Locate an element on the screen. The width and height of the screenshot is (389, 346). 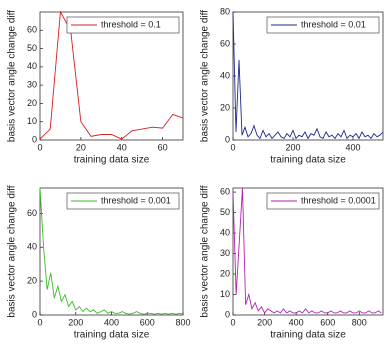
x-tick-label: 60 is located at coordinates (163, 147).